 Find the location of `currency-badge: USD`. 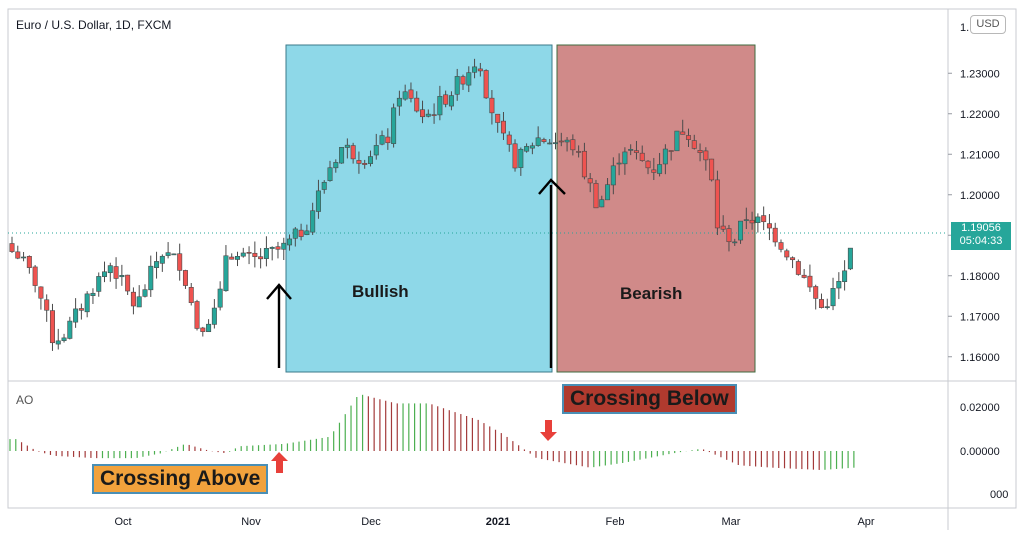

currency-badge: USD is located at coordinates (988, 24).